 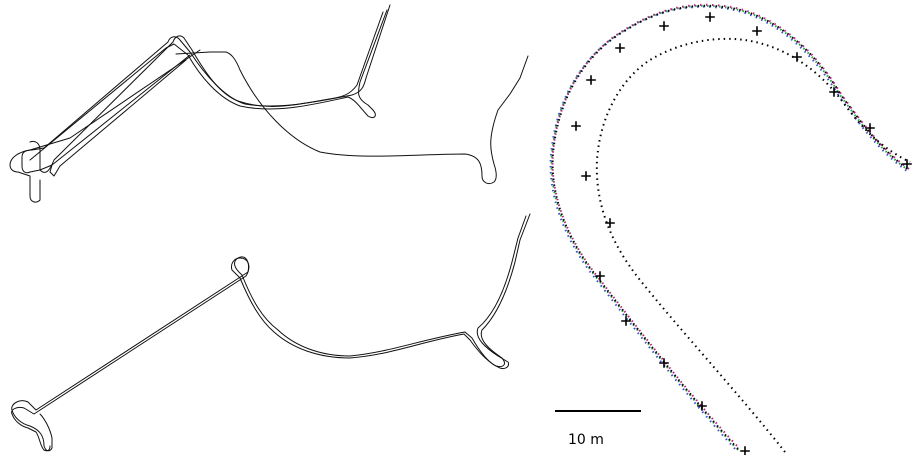 I want to click on scale-bar: 10 m, so click(x=598, y=429).